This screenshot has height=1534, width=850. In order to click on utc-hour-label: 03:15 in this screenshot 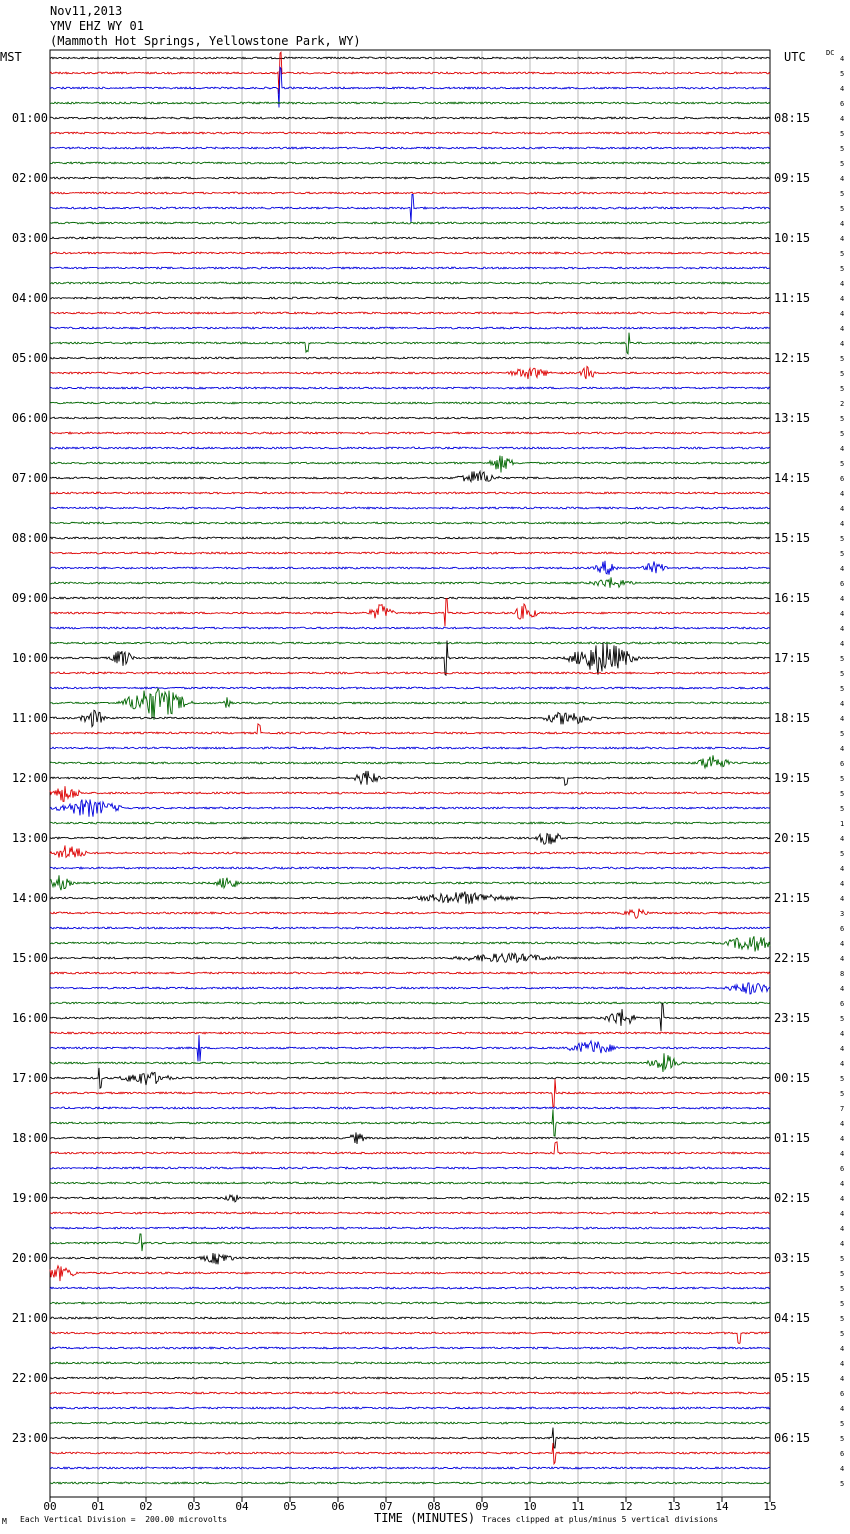, I will do `click(792, 1258)`.